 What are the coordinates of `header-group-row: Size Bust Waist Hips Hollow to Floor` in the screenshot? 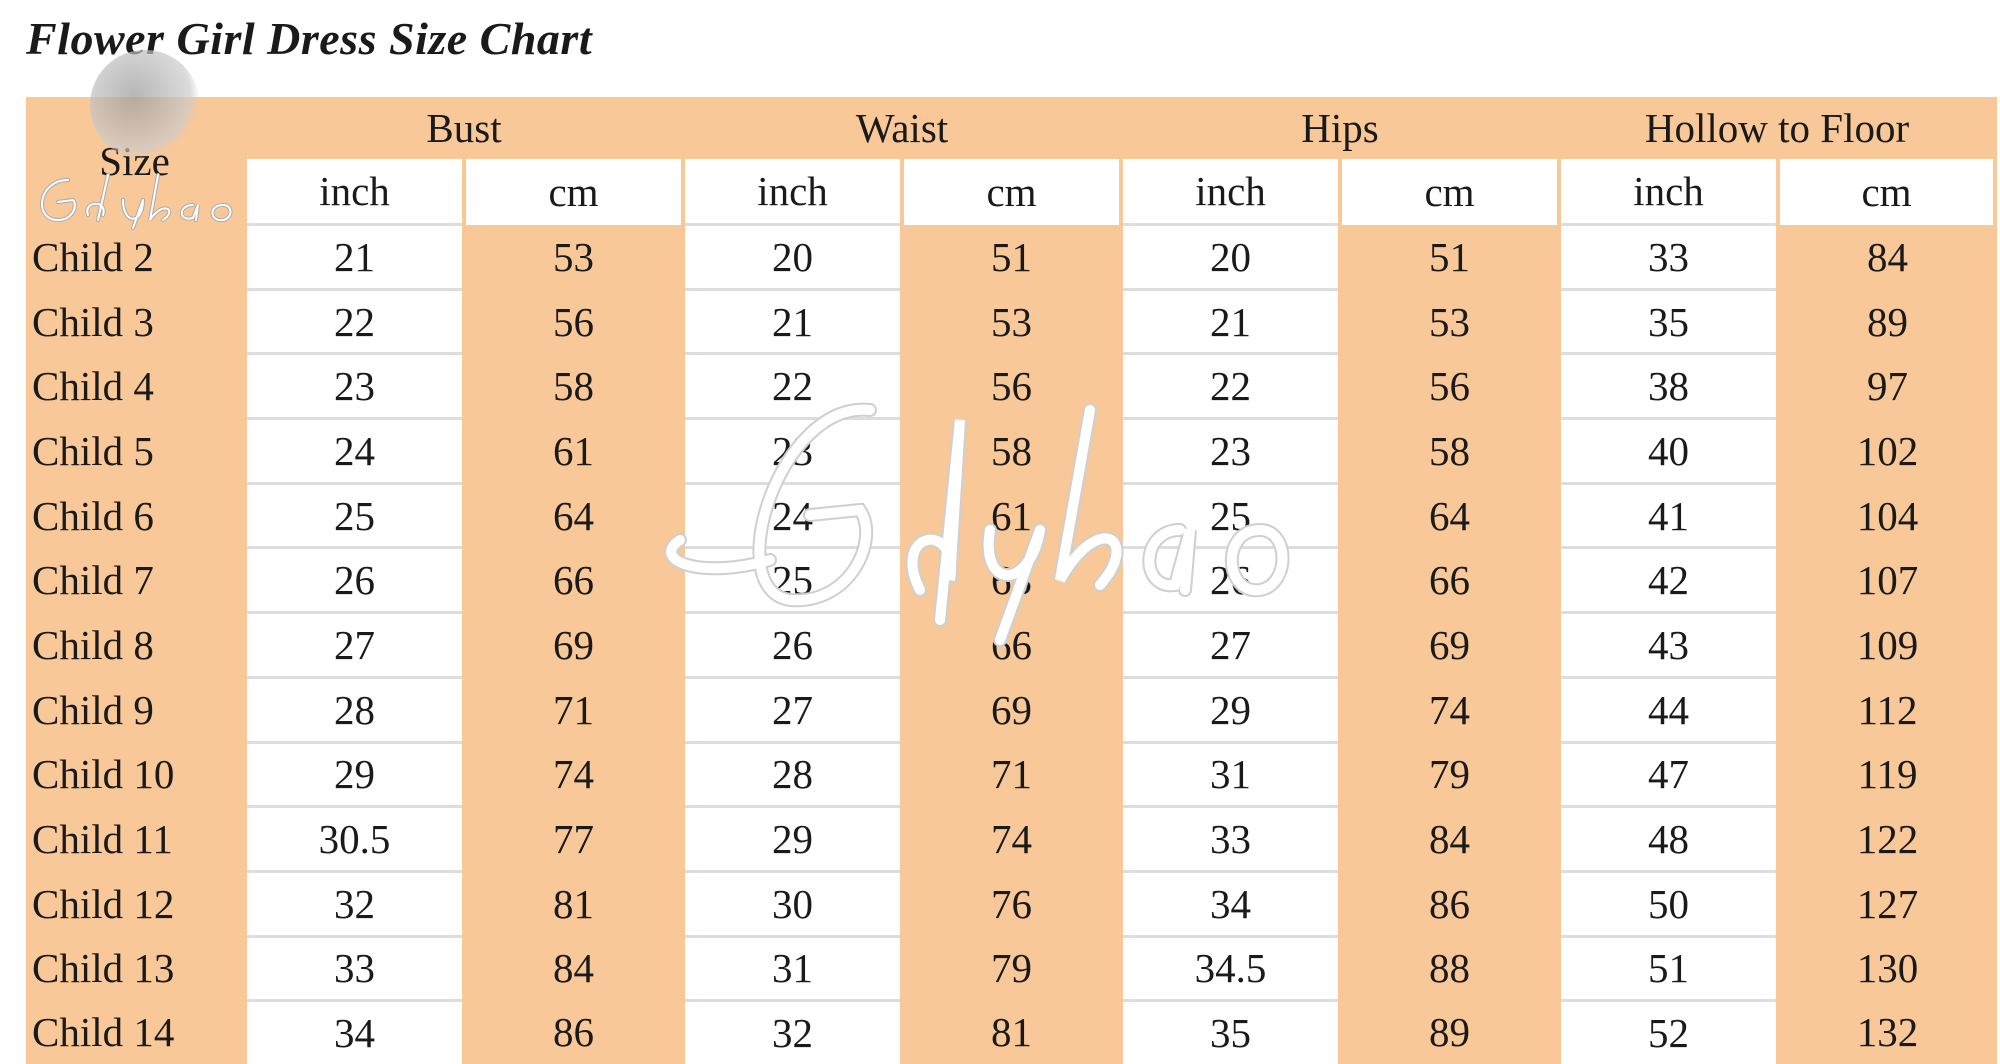 It's located at (1010, 140).